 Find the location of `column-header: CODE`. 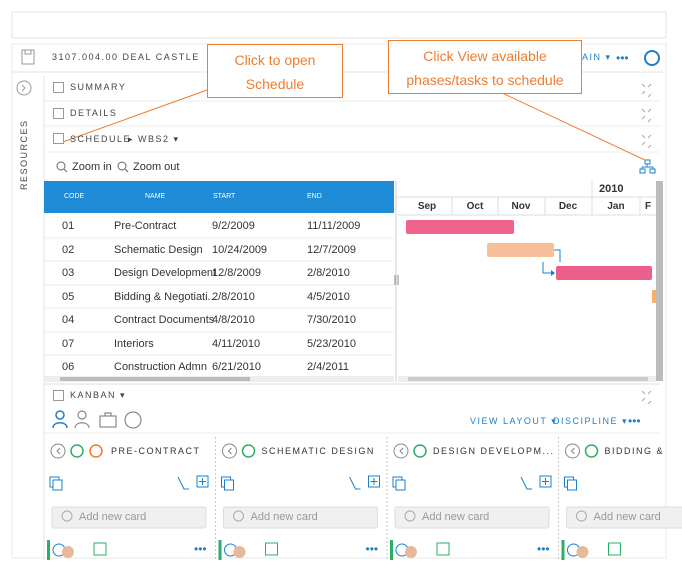

column-header: CODE is located at coordinates (74, 196).